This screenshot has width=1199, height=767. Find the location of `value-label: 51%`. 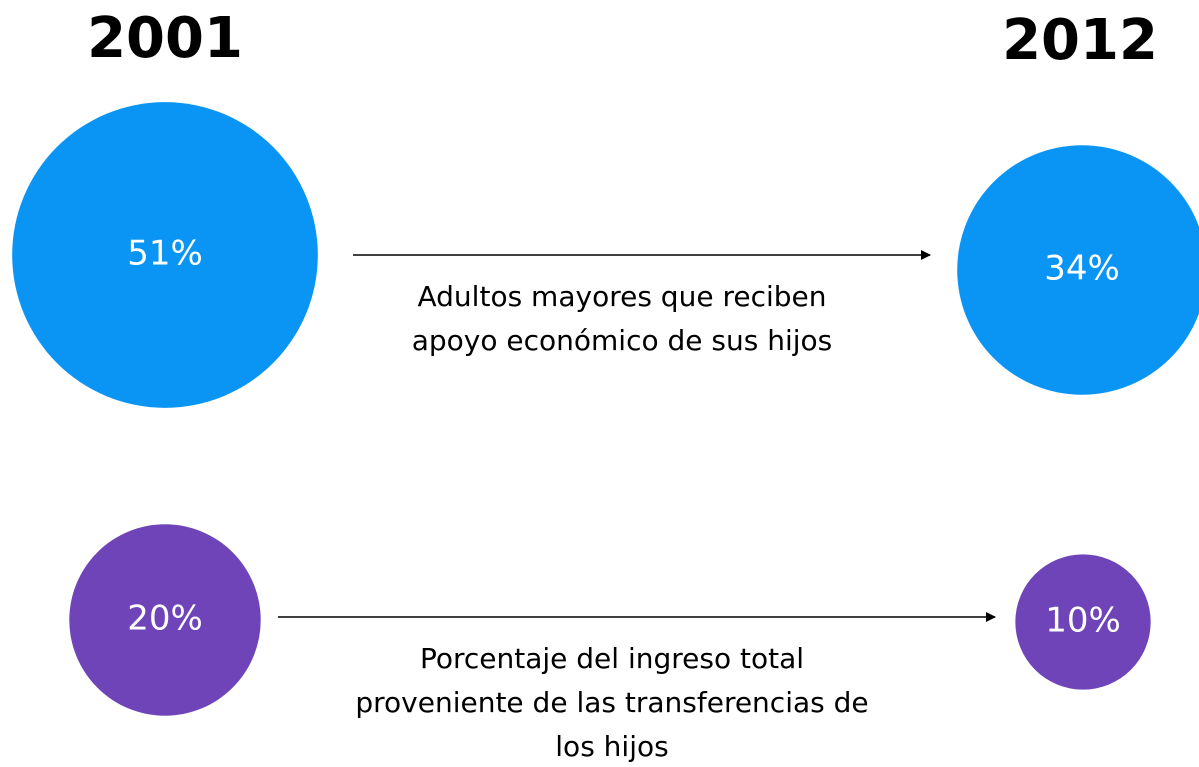

value-label: 51% is located at coordinates (165, 254).